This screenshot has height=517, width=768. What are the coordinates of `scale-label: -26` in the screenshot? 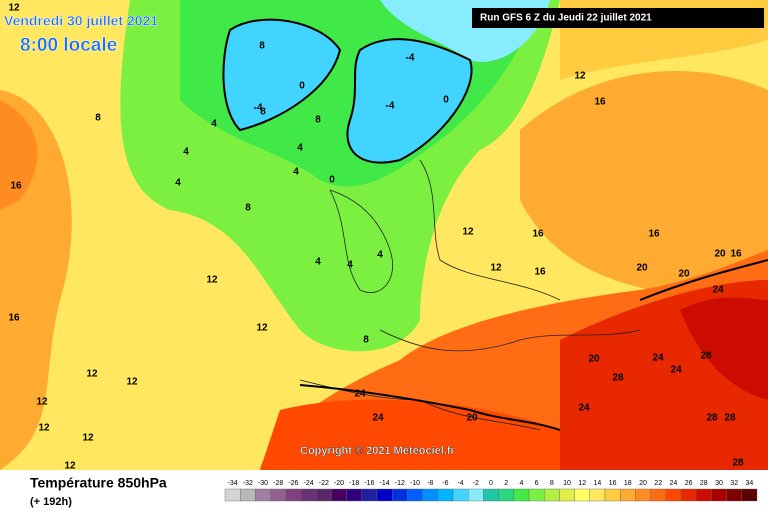 It's located at (293, 483).